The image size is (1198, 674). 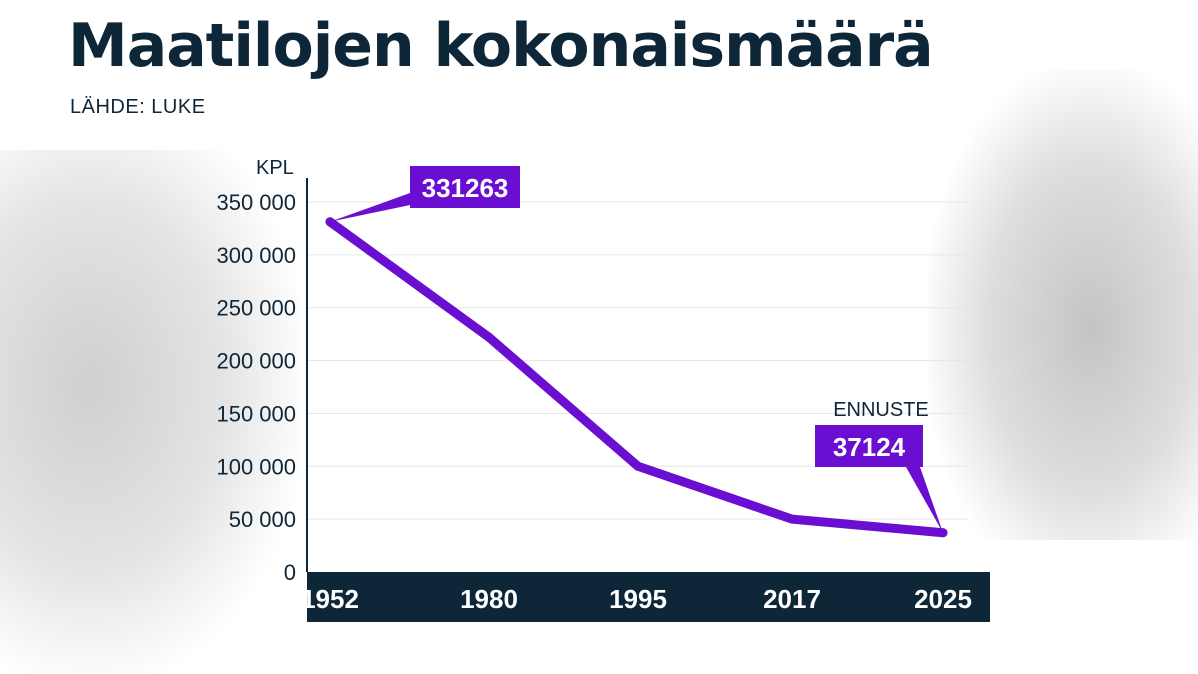 I want to click on x-tick-label: 2017, so click(x=792, y=599).